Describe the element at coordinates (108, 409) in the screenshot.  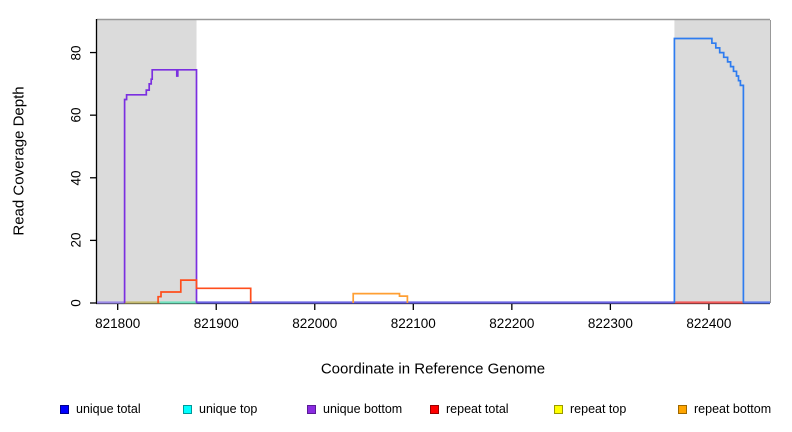
I see `legend-label: unique total` at that location.